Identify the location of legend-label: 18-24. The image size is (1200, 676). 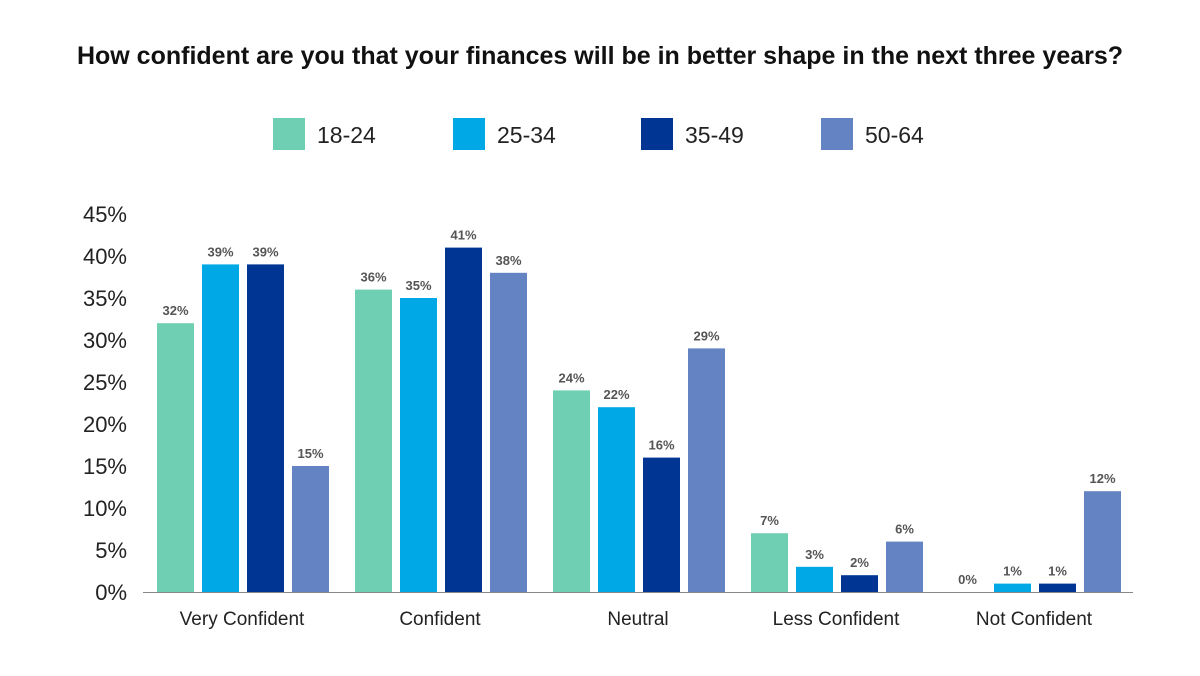
(346, 135).